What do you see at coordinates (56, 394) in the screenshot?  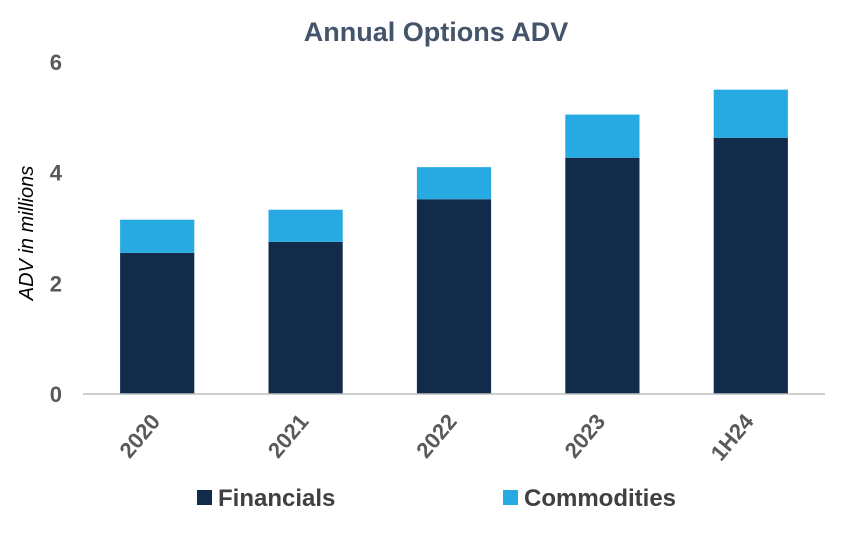 I see `y-tick-label: 0` at bounding box center [56, 394].